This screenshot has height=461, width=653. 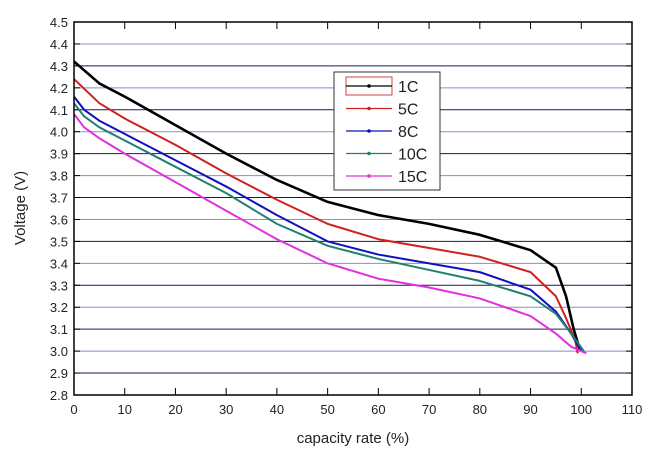 I want to click on x-tick-label: 30, so click(x=226, y=409).